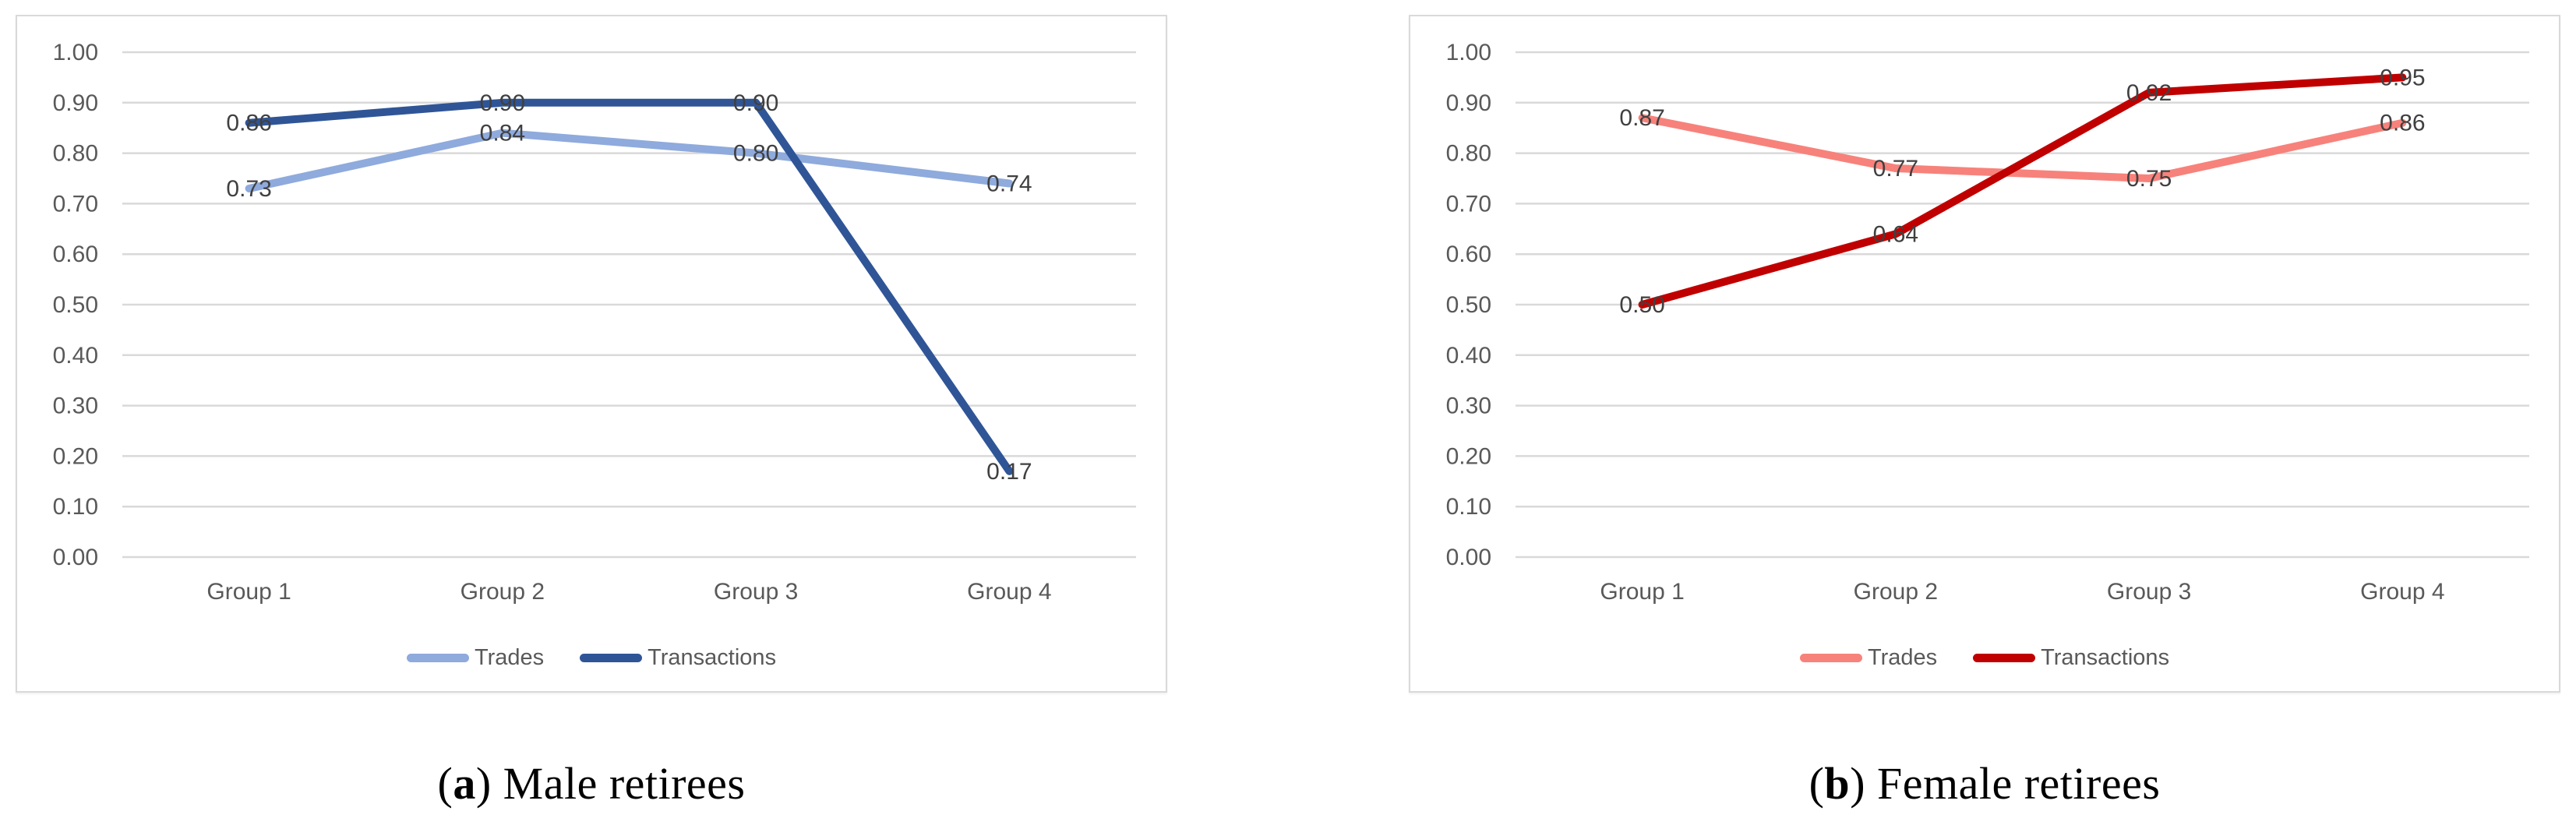  Describe the element at coordinates (502, 133) in the screenshot. I see `data-label-trades: 0.84` at that location.